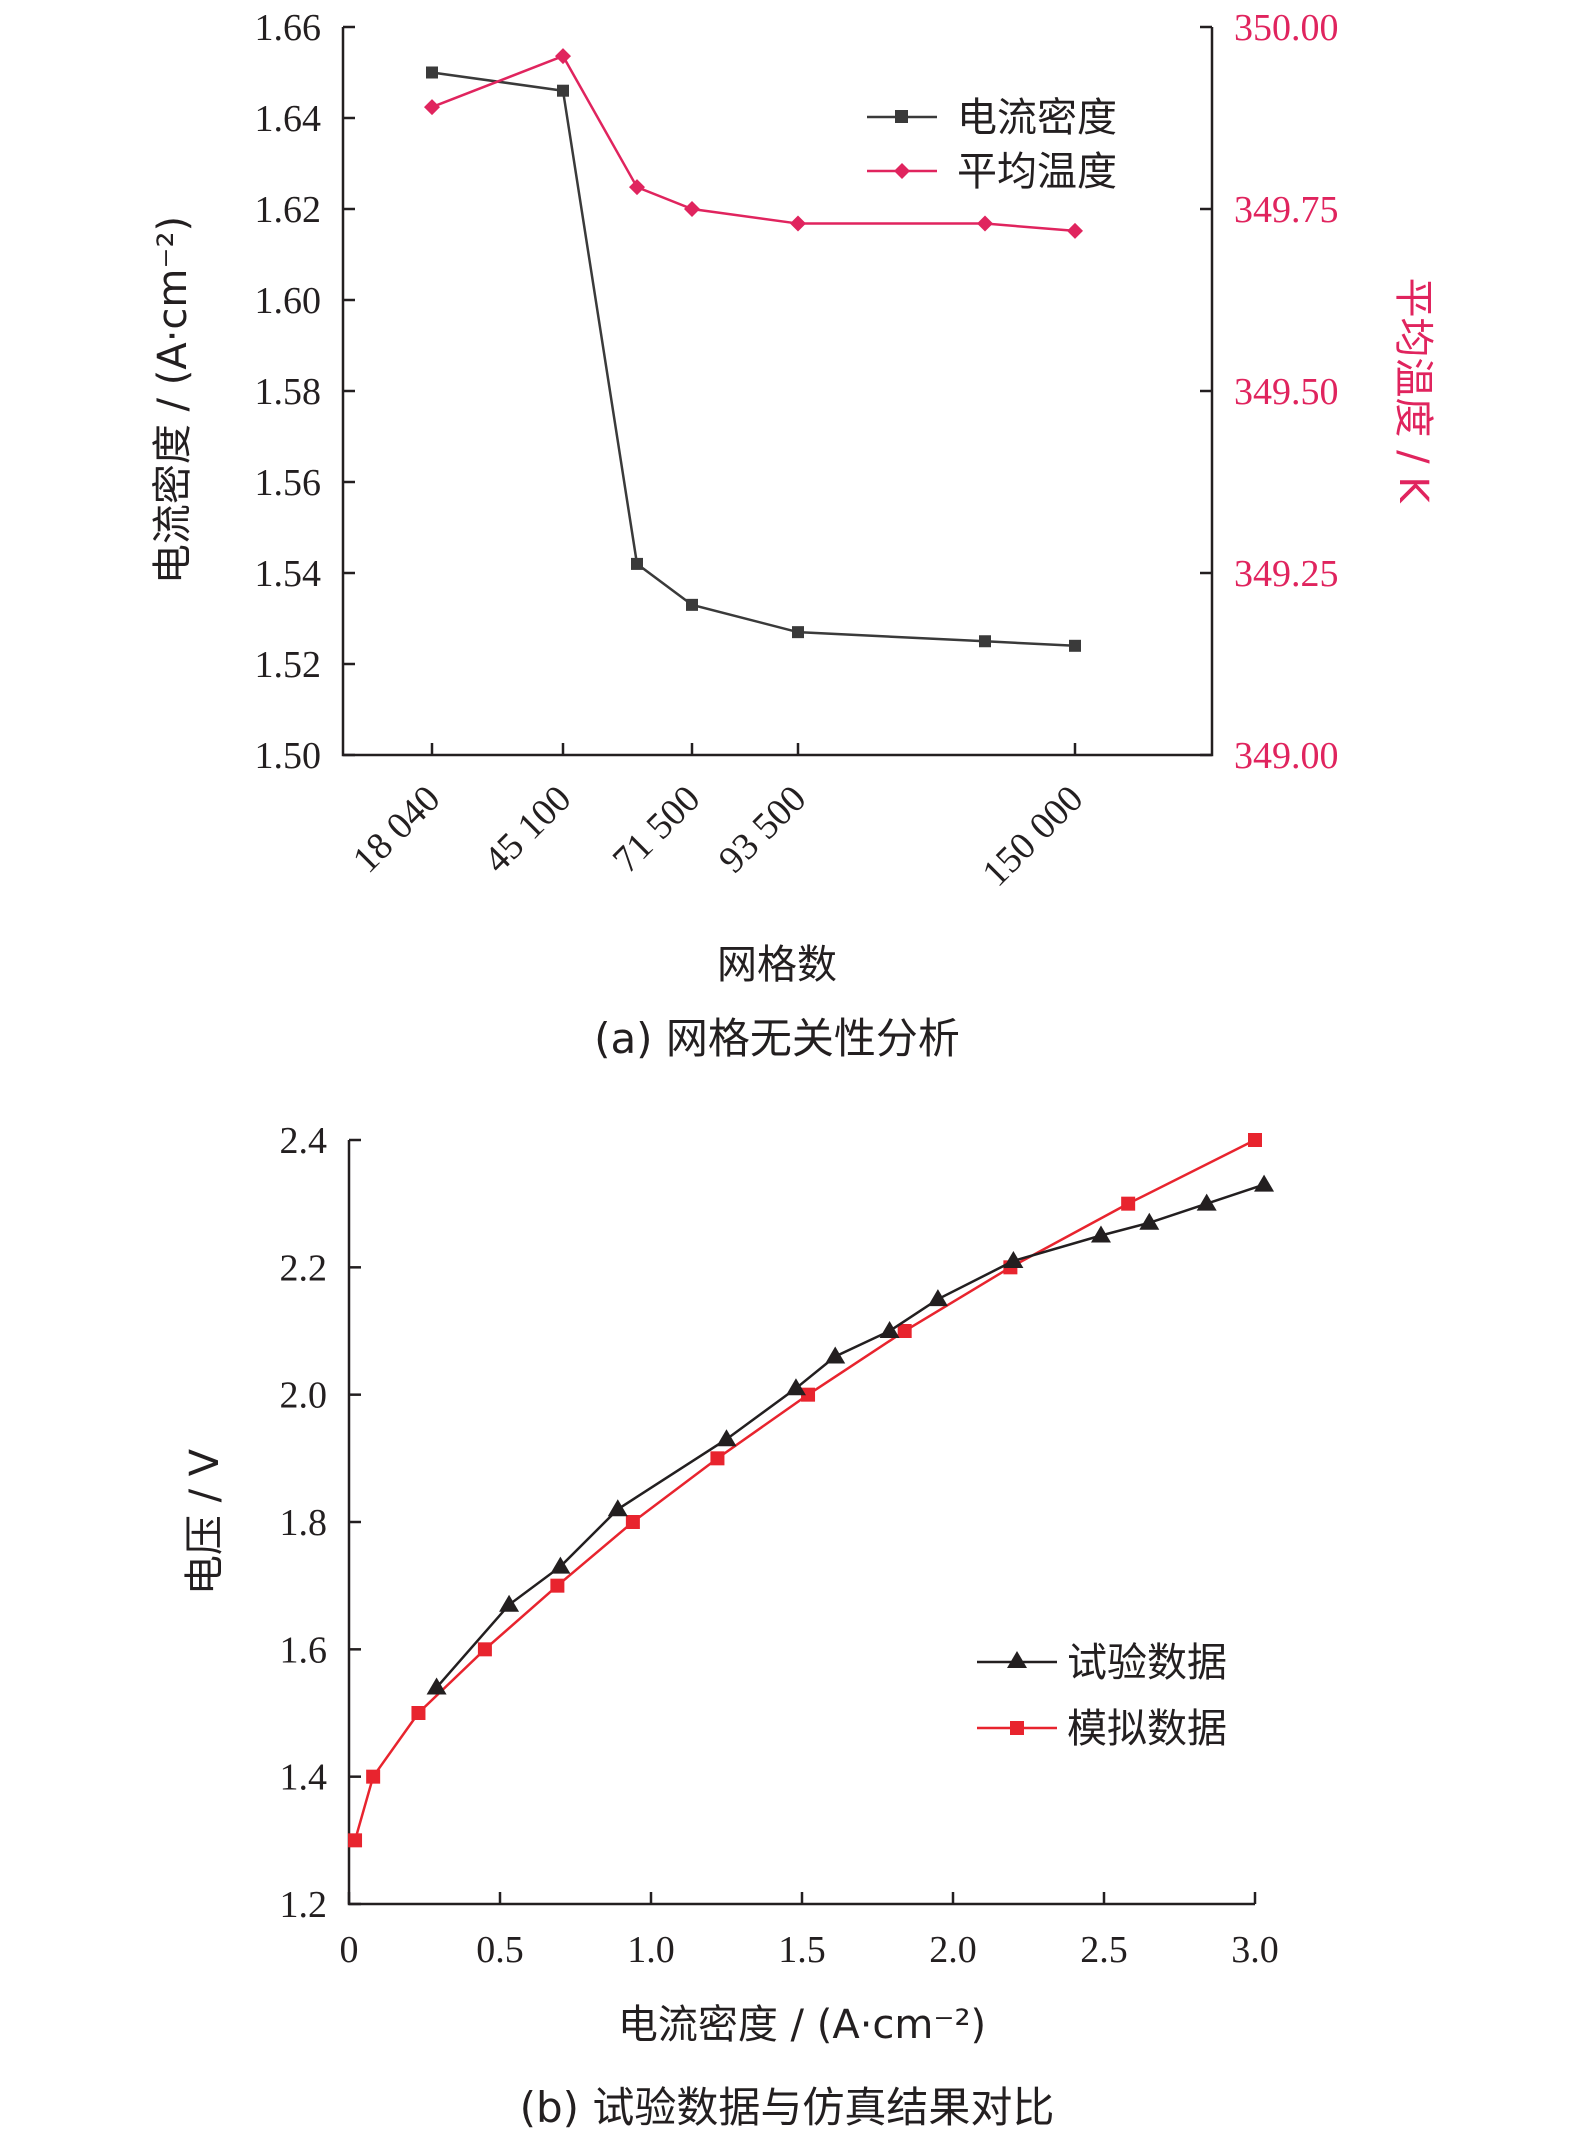  I want to click on chart-b-caption: (b) 试验数据与仿真结果对比, so click(787, 2107).